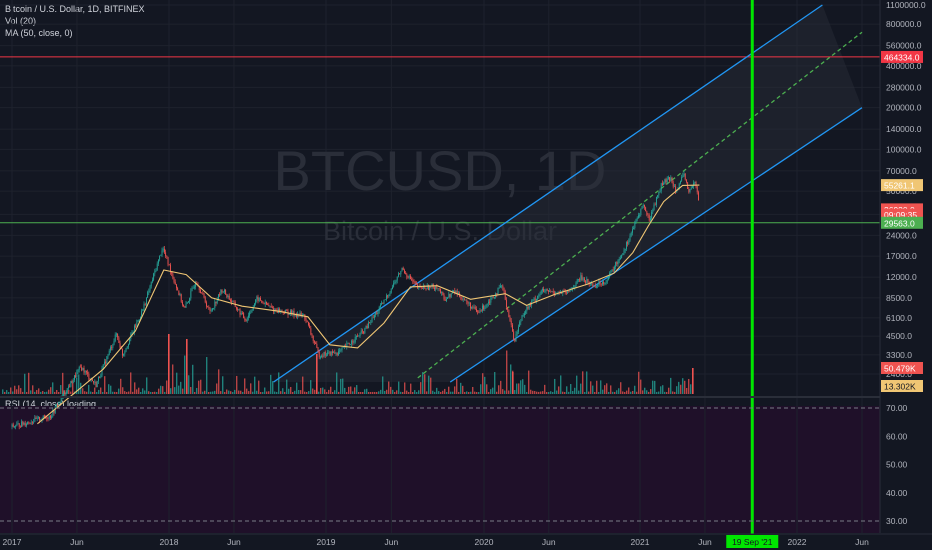  I want to click on price-label-box, so click(902, 56).